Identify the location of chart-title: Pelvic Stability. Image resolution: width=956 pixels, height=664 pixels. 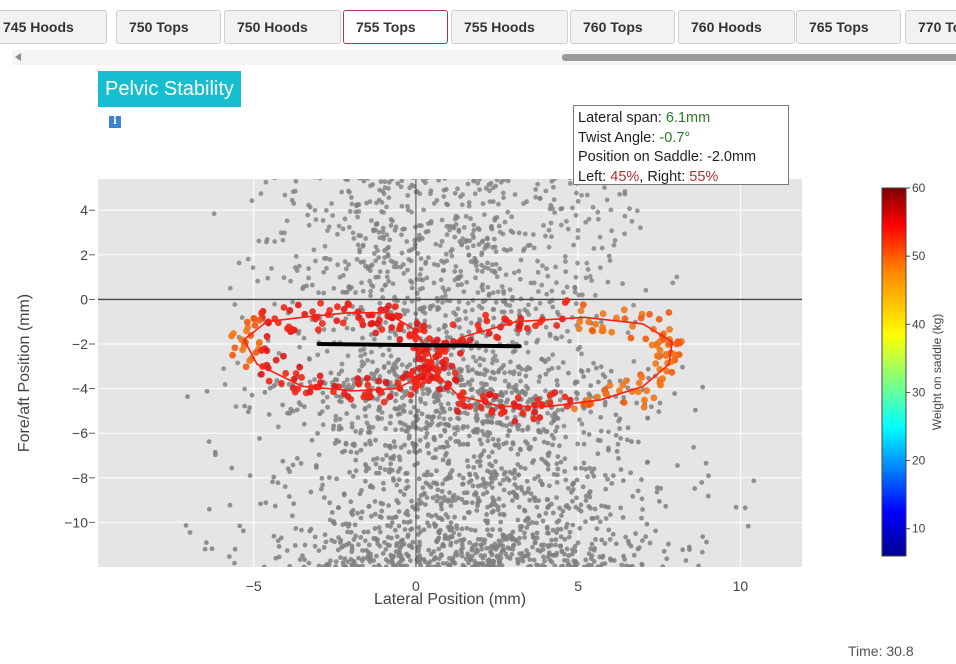
(169, 89).